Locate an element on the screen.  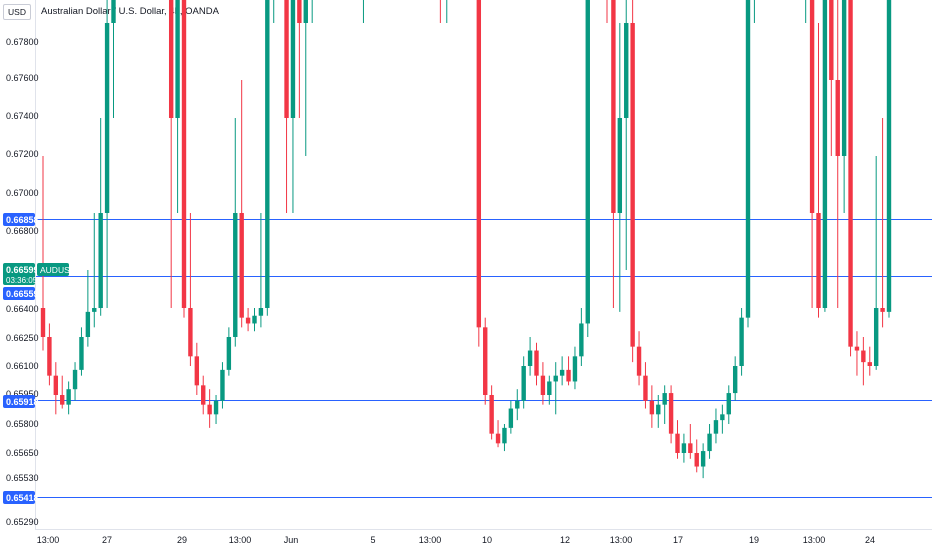
price-tick: 0.67200 is located at coordinates (22, 154).